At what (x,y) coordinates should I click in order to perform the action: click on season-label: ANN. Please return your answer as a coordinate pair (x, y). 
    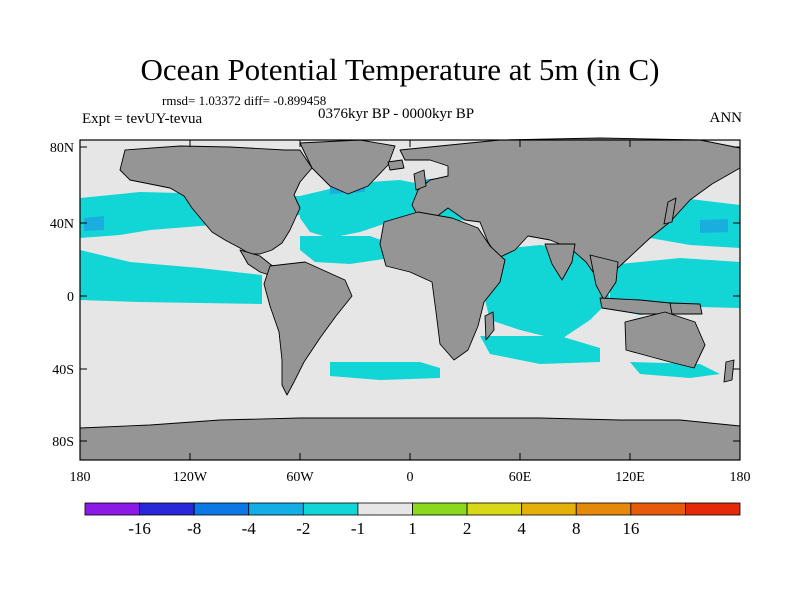
    Looking at the image, I should click on (726, 118).